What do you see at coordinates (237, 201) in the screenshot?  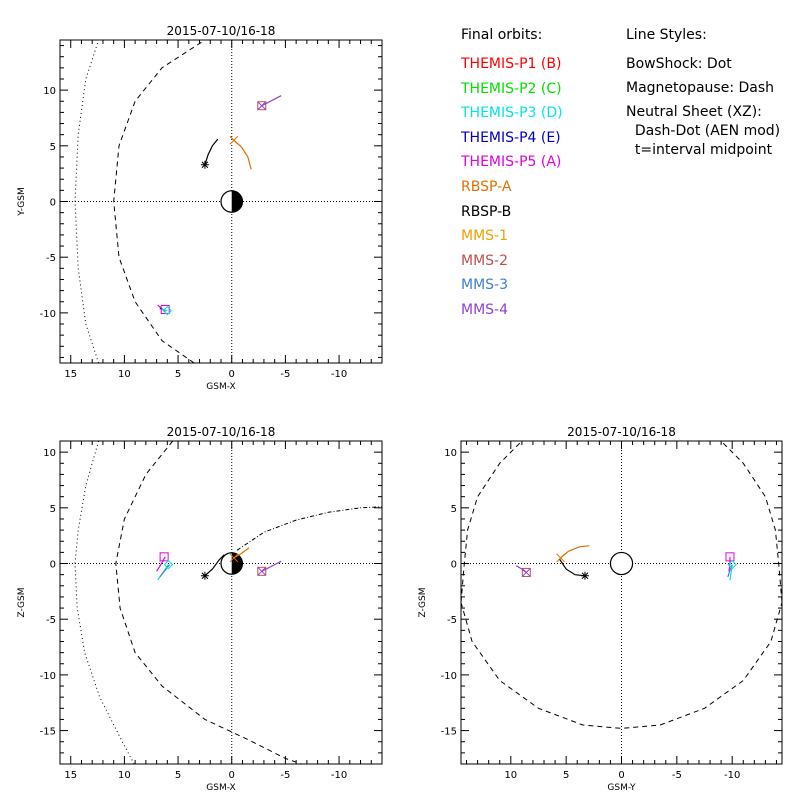 I see `xy-earth-nightside` at bounding box center [237, 201].